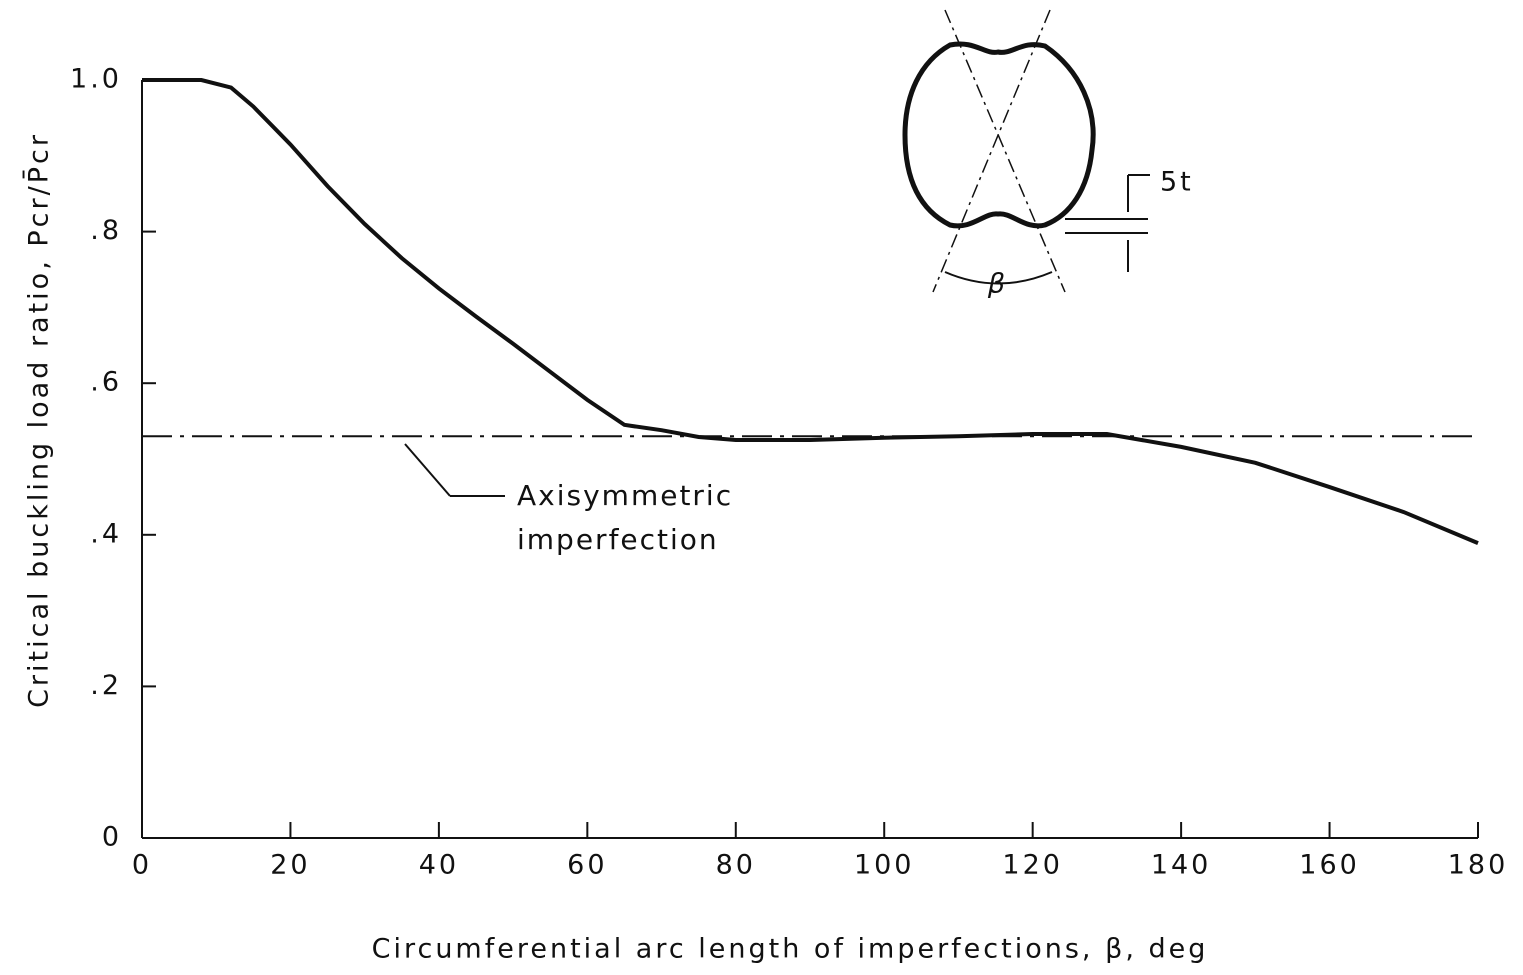 This screenshot has width=1523, height=975. What do you see at coordinates (106, 685) in the screenshot?
I see `y-tick-label: .2` at bounding box center [106, 685].